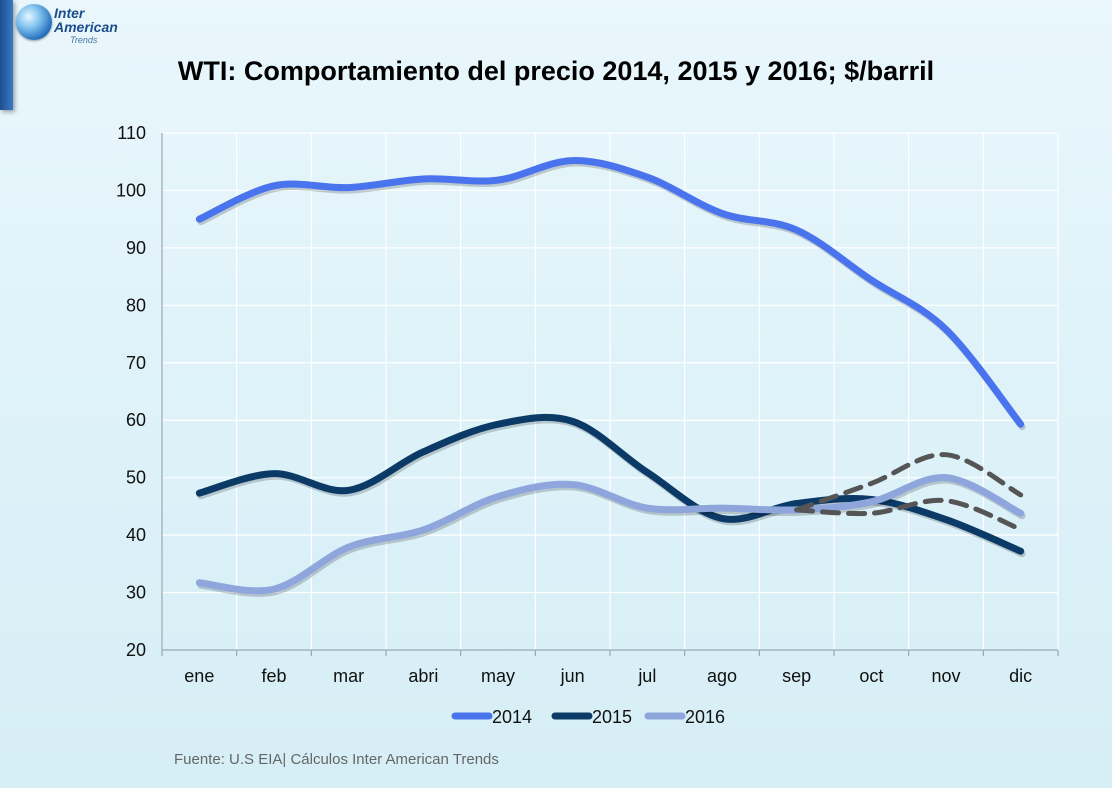 The height and width of the screenshot is (788, 1112). I want to click on inter-american-trends-logo: Inter American Trends, so click(74, 24).